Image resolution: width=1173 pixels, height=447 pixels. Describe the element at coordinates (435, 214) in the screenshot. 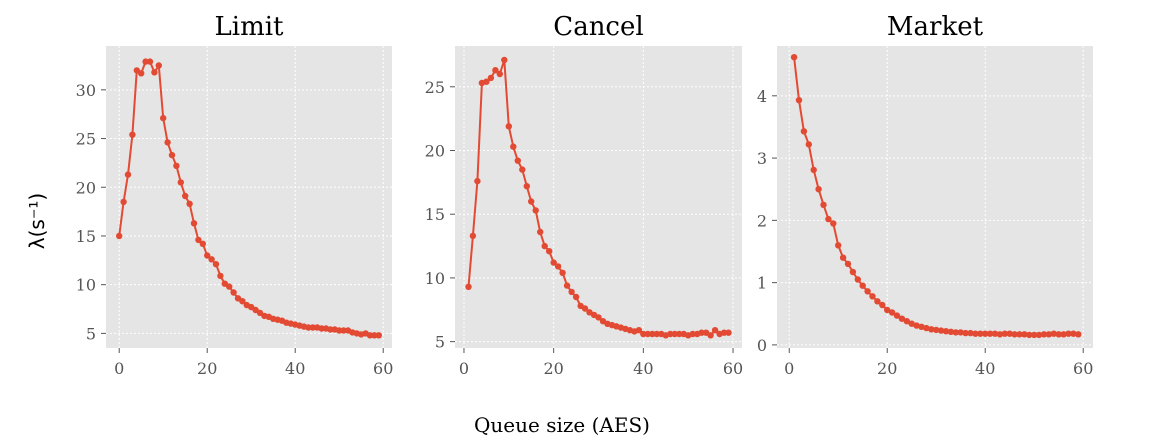

I see `cancel-y-tick-label: 15` at that location.